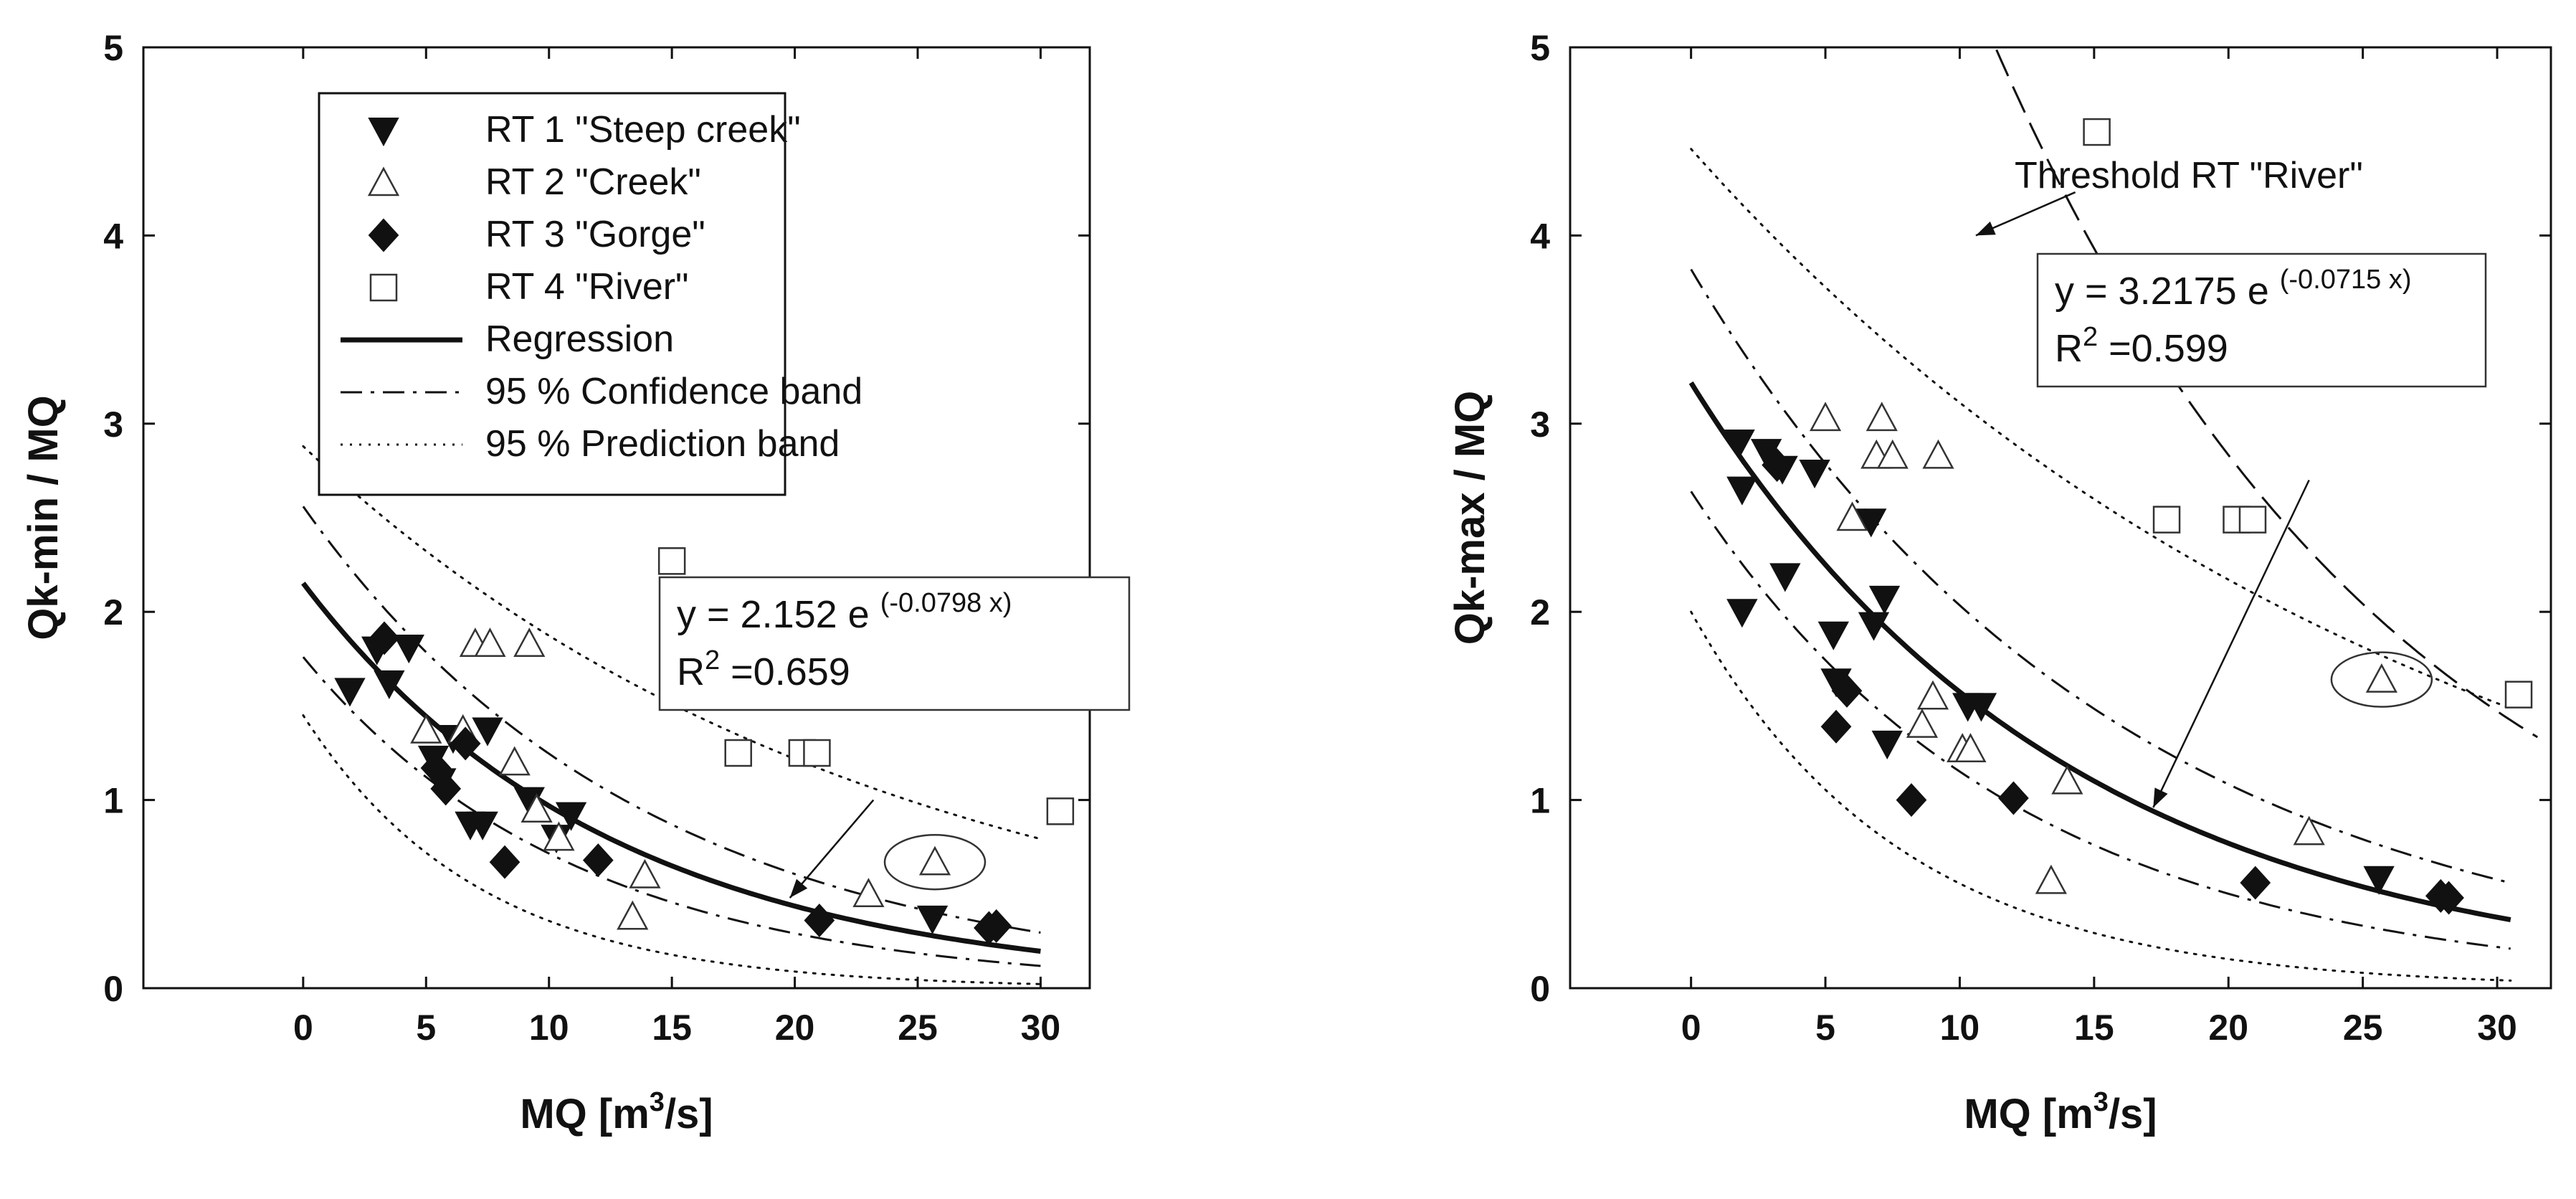 The height and width of the screenshot is (1199, 2576). I want to click on legend-label-reg: Regression, so click(579, 339).